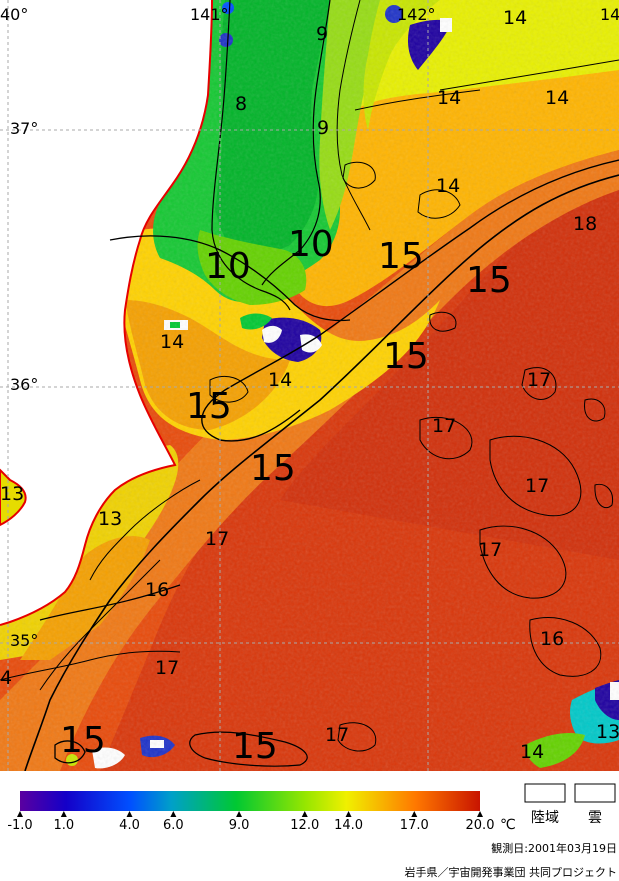 This screenshot has height=881, width=619. I want to click on lon-label: 141°, so click(209, 14).